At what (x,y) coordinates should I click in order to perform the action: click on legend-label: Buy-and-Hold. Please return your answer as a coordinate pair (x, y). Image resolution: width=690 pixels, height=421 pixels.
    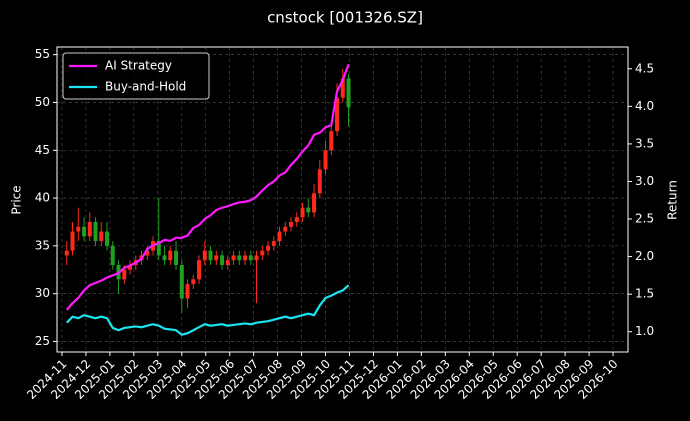
    Looking at the image, I should click on (145, 87).